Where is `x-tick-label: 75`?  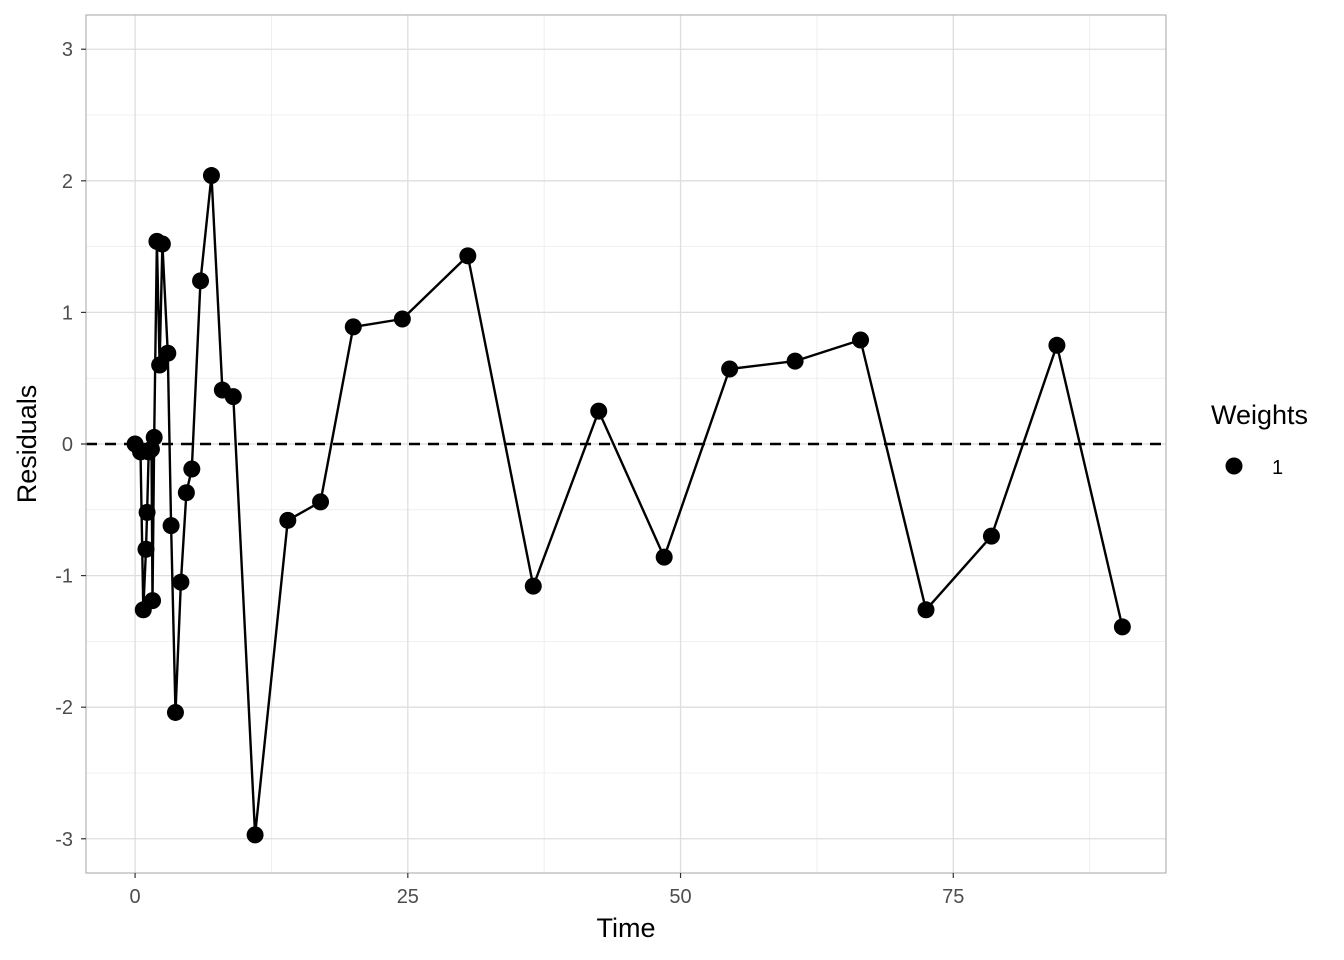 x-tick-label: 75 is located at coordinates (953, 897).